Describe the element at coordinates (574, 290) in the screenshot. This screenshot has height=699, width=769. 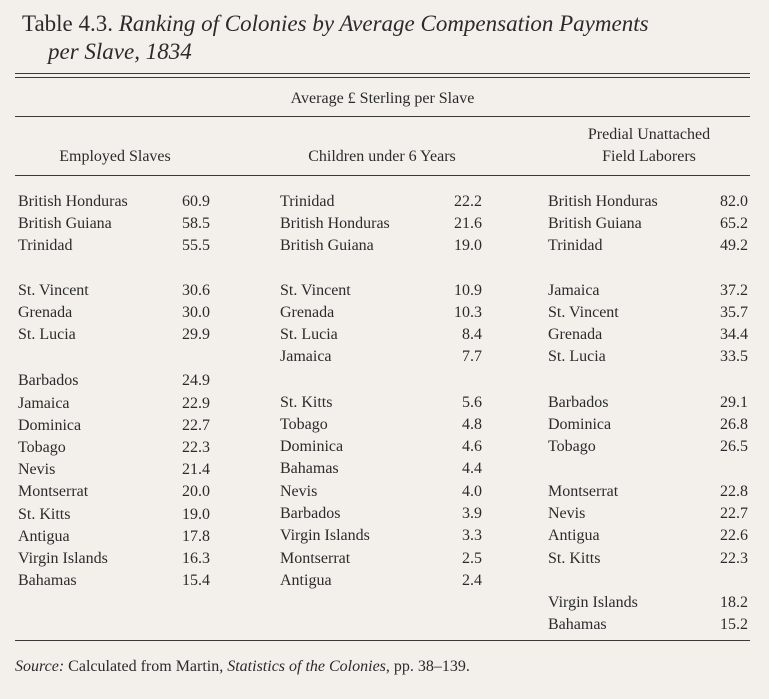
I see `predial-row-name: Jamaica` at that location.